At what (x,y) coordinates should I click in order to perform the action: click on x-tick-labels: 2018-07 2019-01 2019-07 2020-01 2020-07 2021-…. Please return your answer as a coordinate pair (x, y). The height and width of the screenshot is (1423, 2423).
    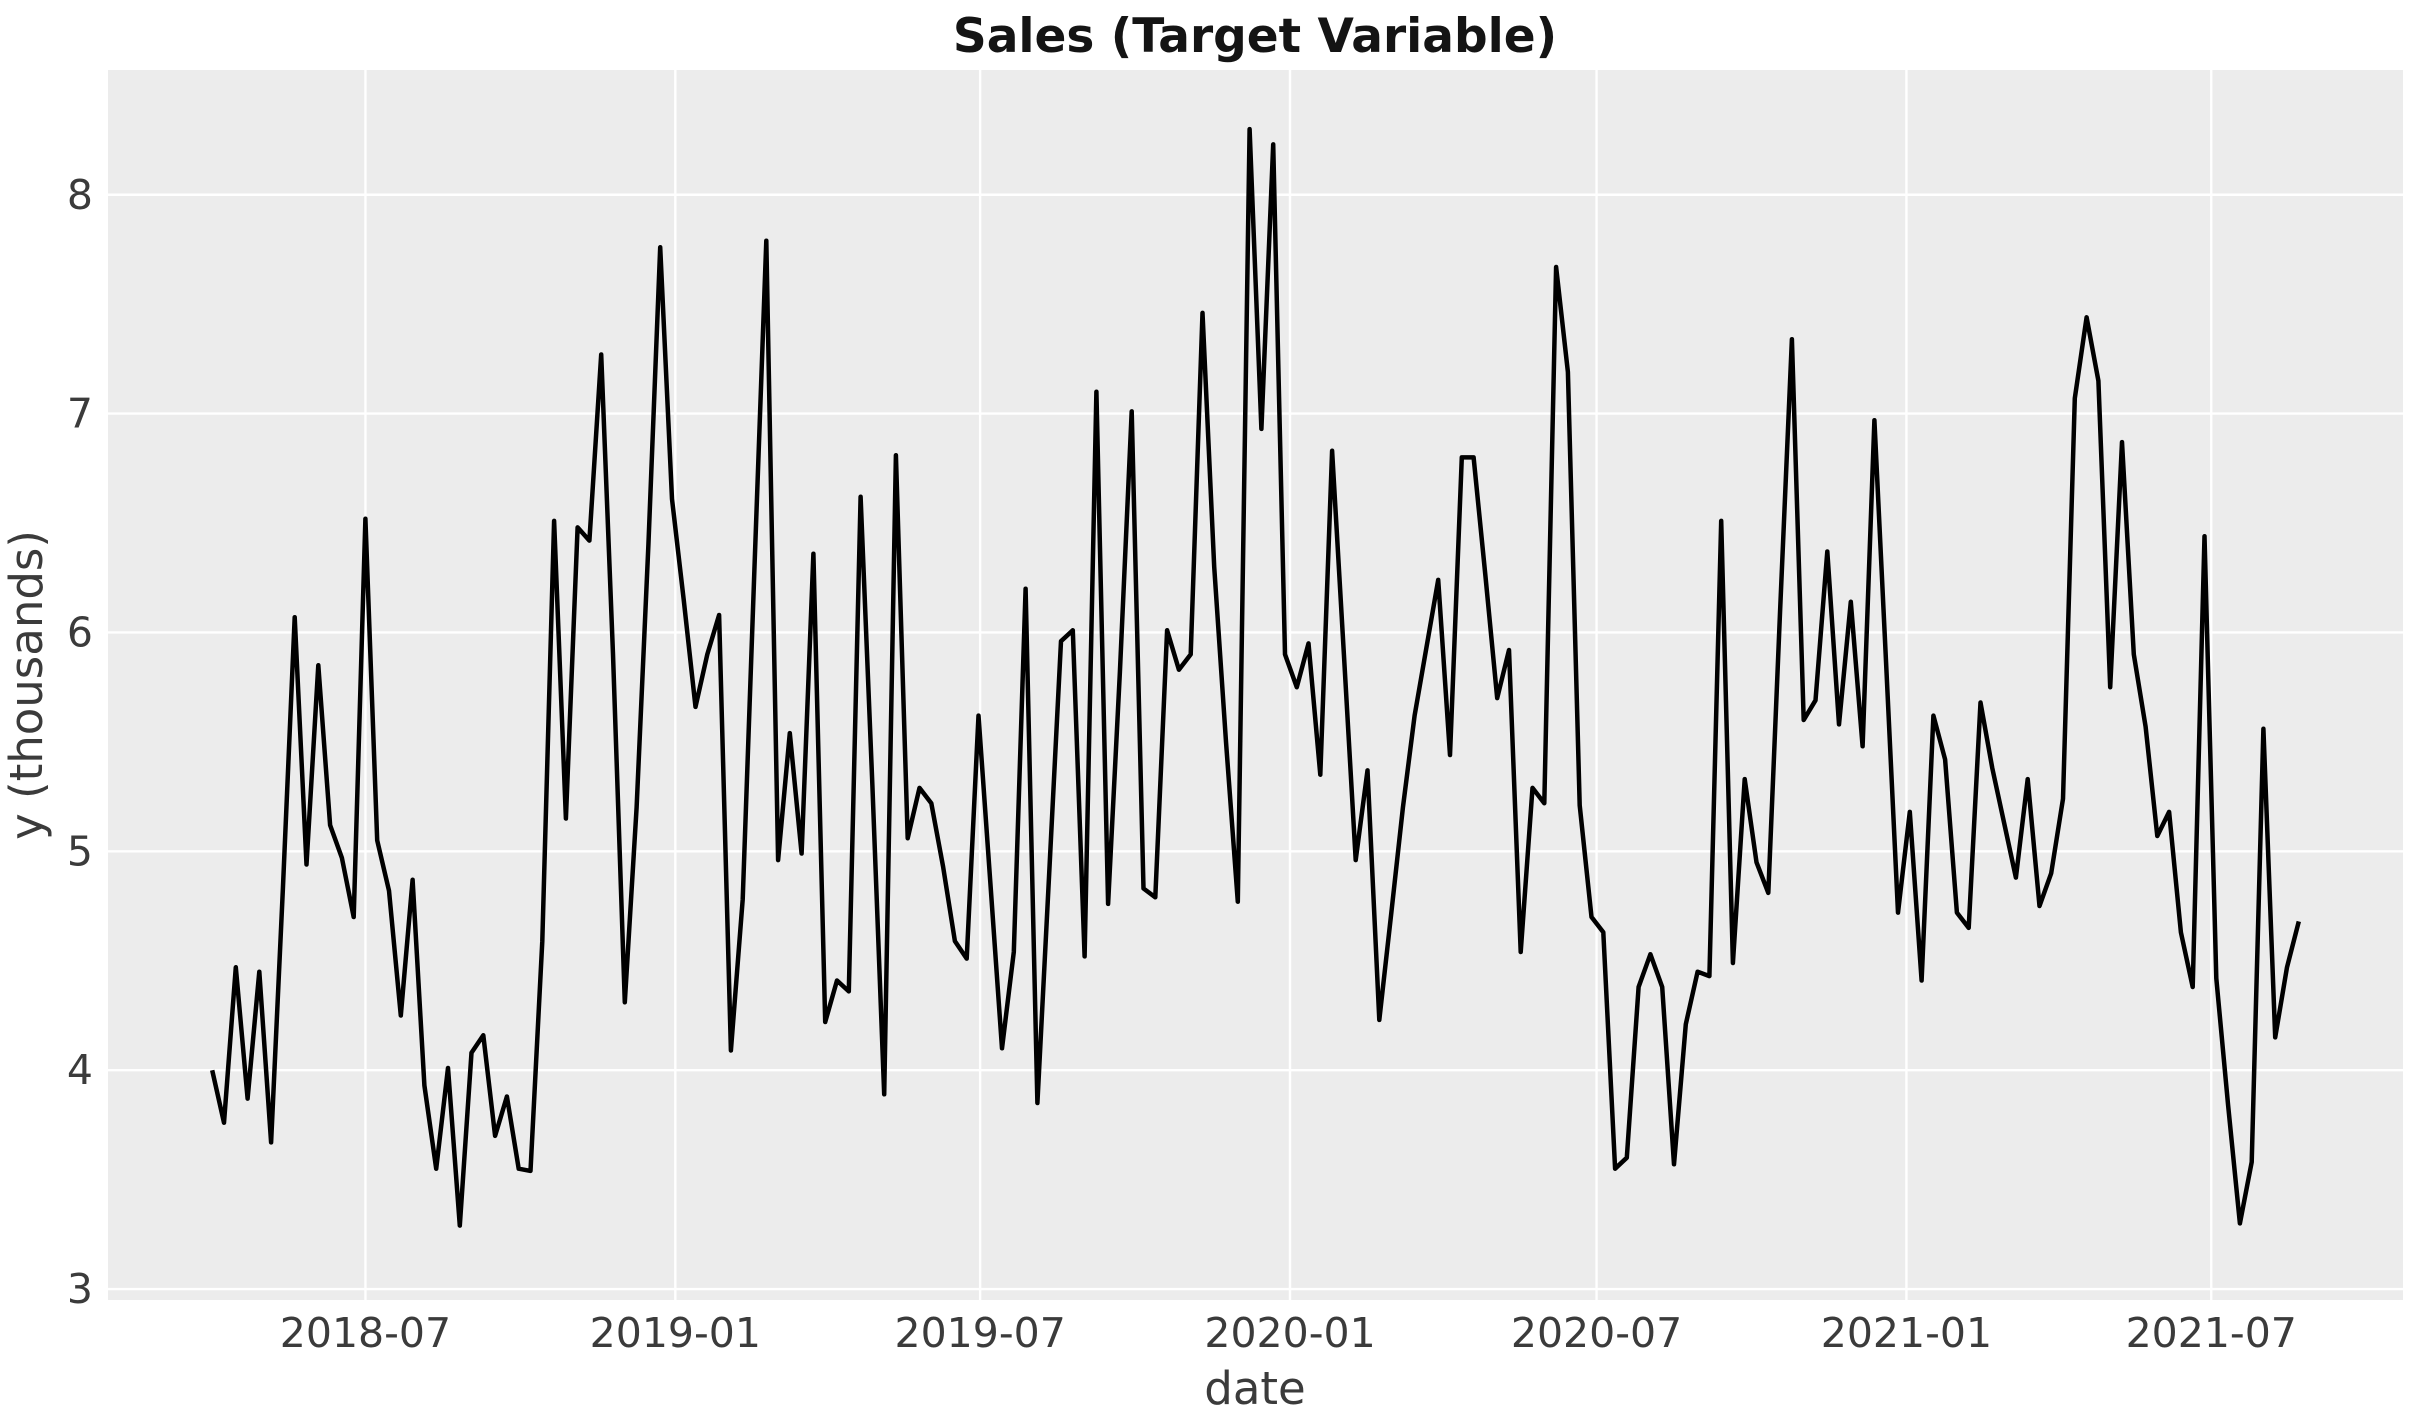
    Looking at the image, I should click on (1288, 1333).